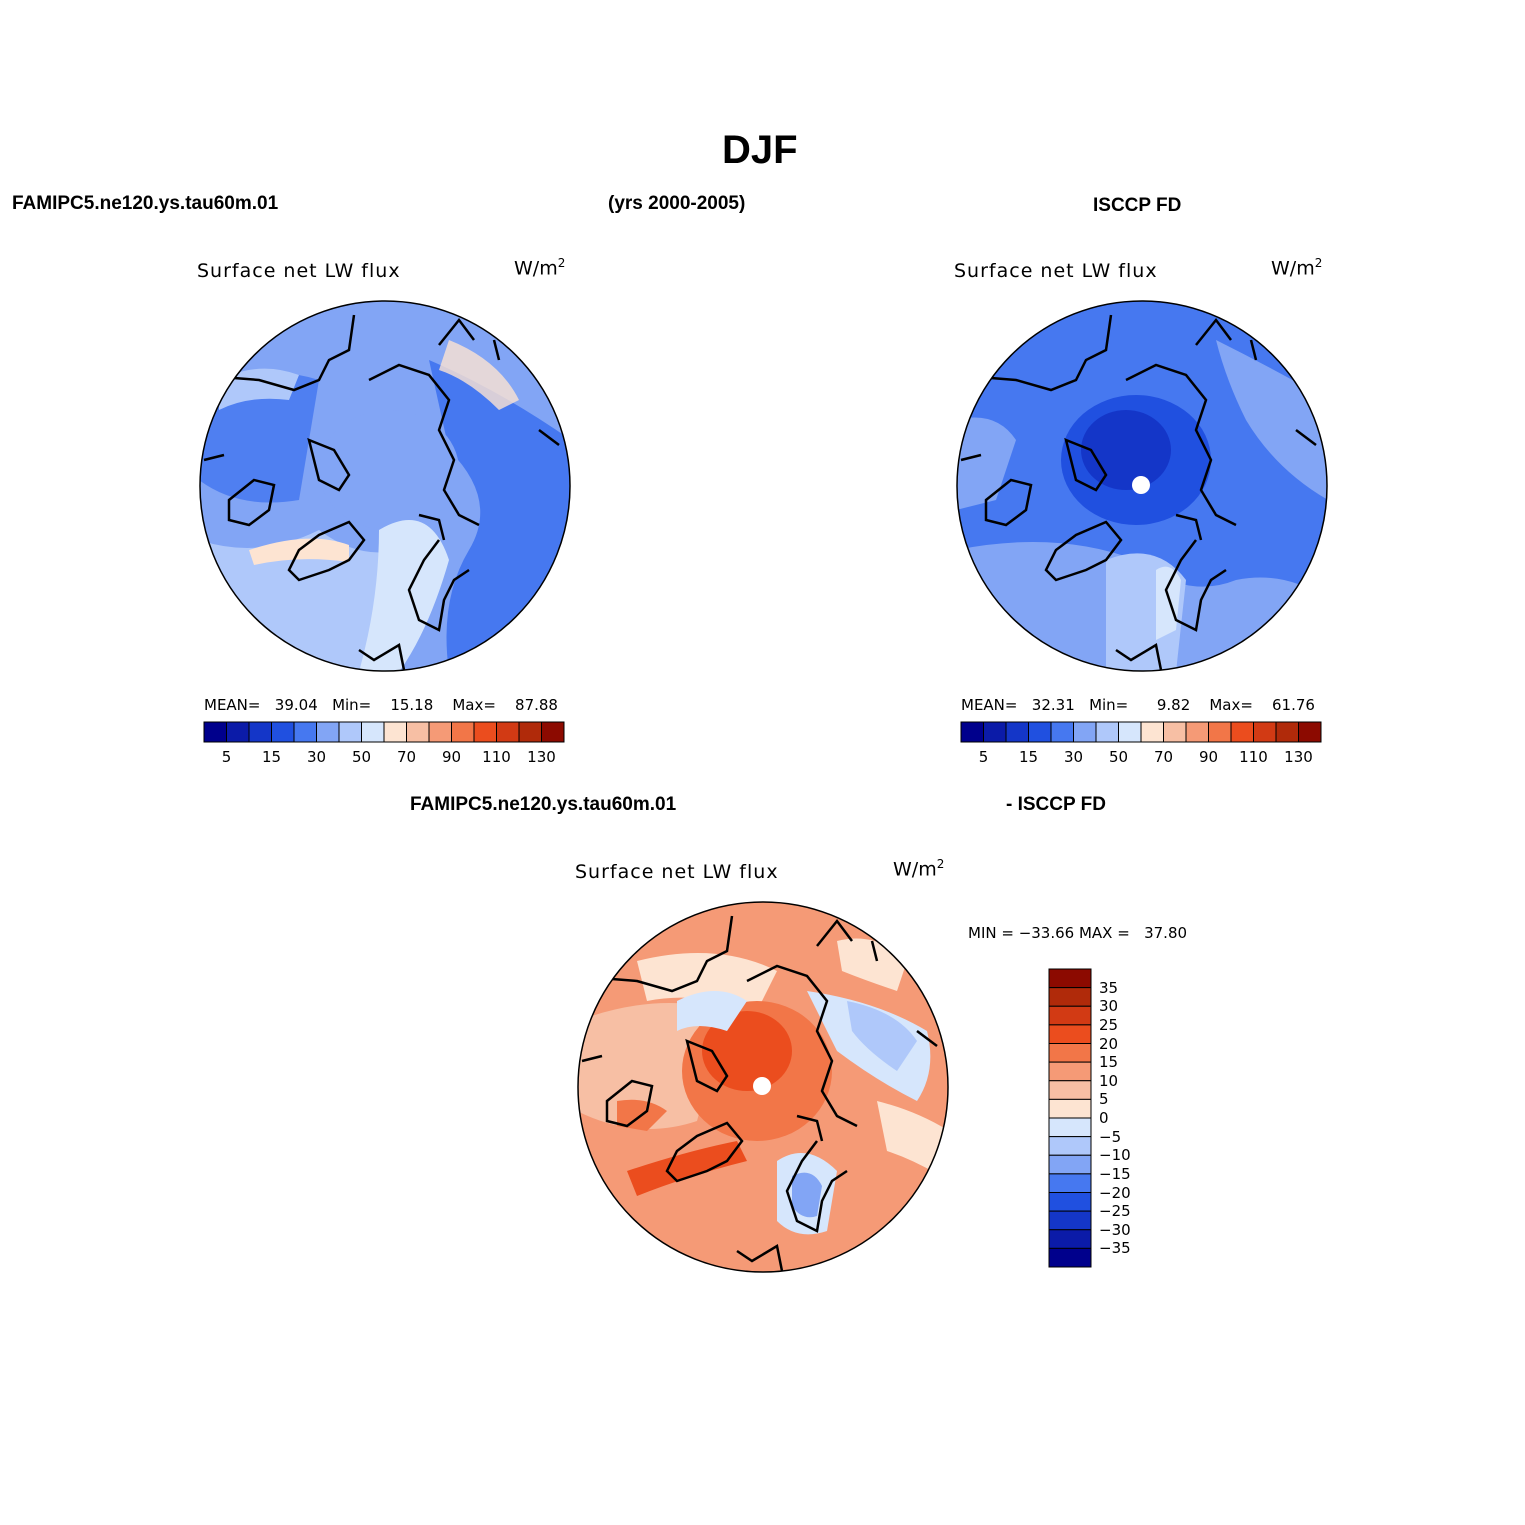  What do you see at coordinates (1078, 933) in the screenshot?
I see `diff-minmax: MIN = −33.66 MAX = 37.80` at bounding box center [1078, 933].